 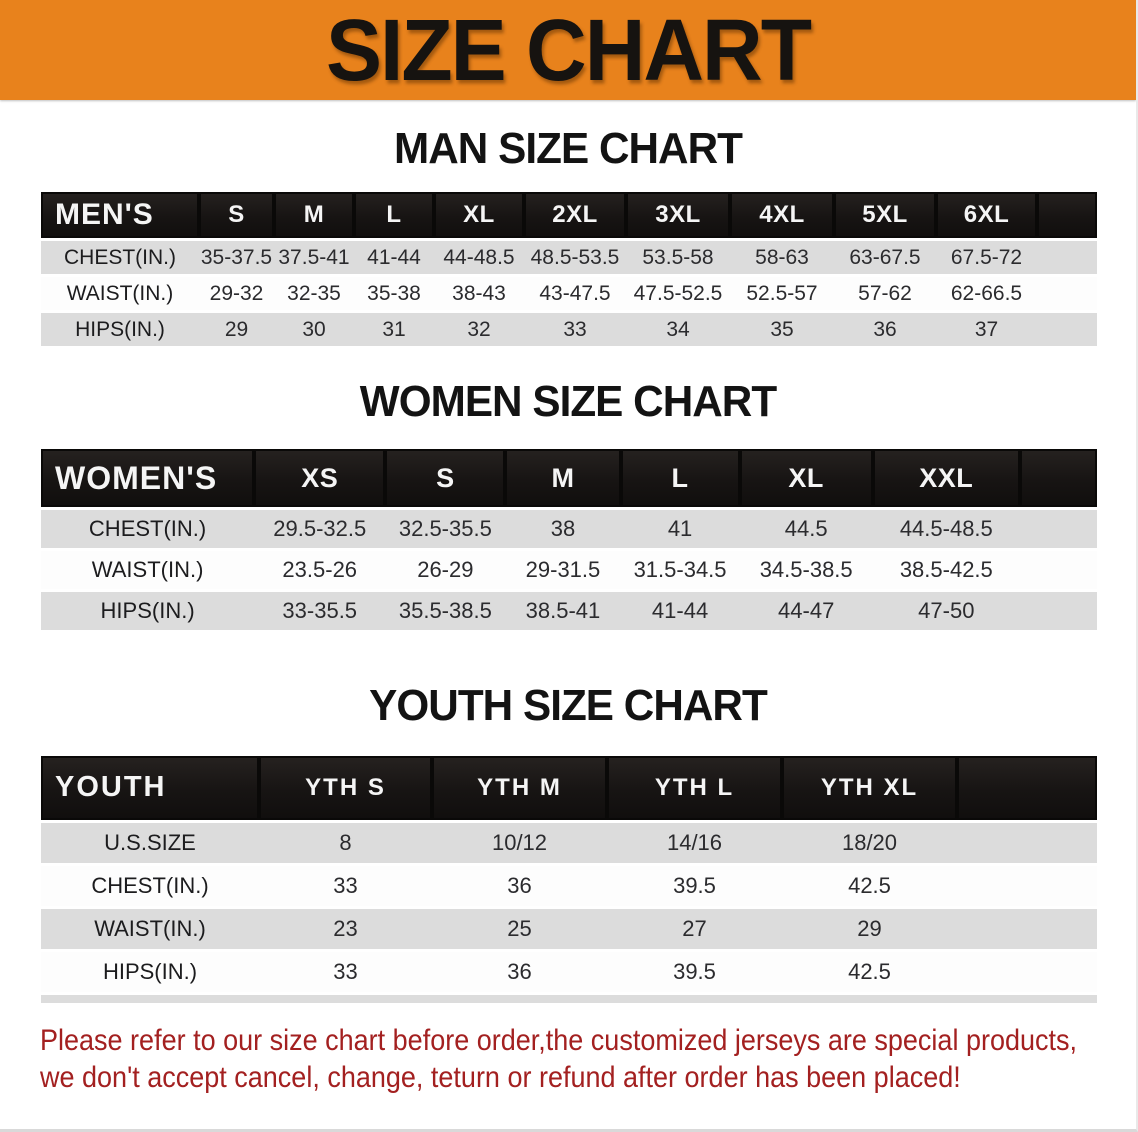 I want to click on size-value-cell: 41-44, so click(x=680, y=611).